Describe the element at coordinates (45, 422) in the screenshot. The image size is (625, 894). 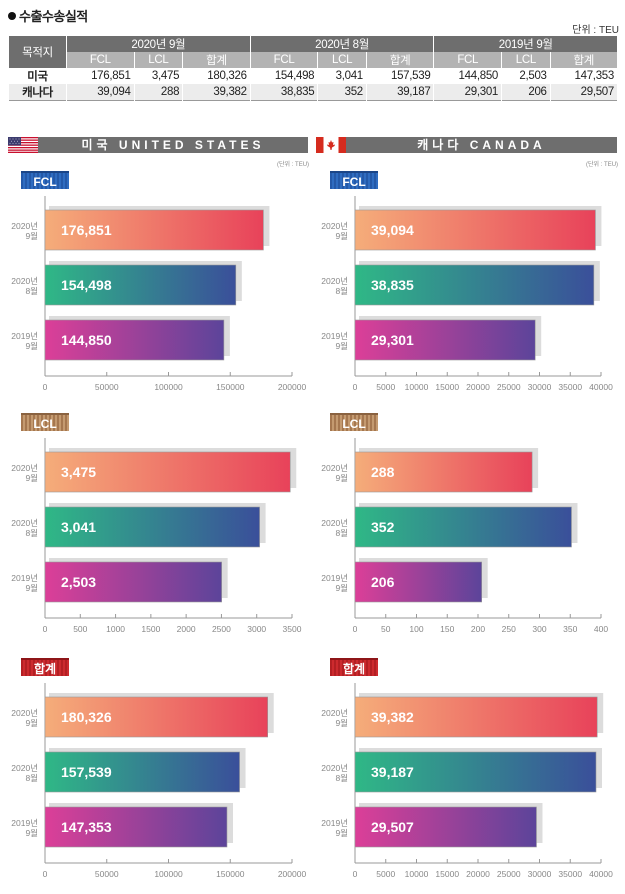
I see `lcl-badge: LCL` at that location.